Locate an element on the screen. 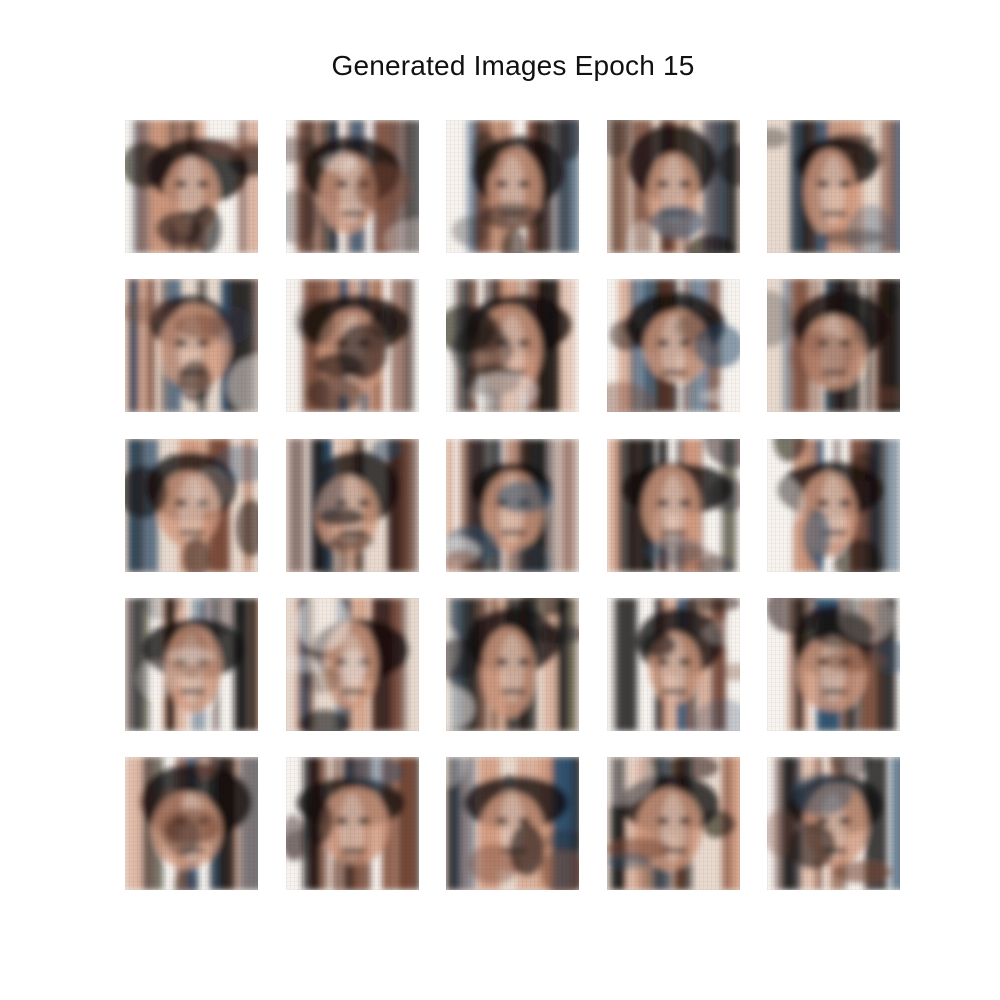 The image size is (1000, 1000). figure-title: Generated Images Epoch 15 is located at coordinates (513, 65).